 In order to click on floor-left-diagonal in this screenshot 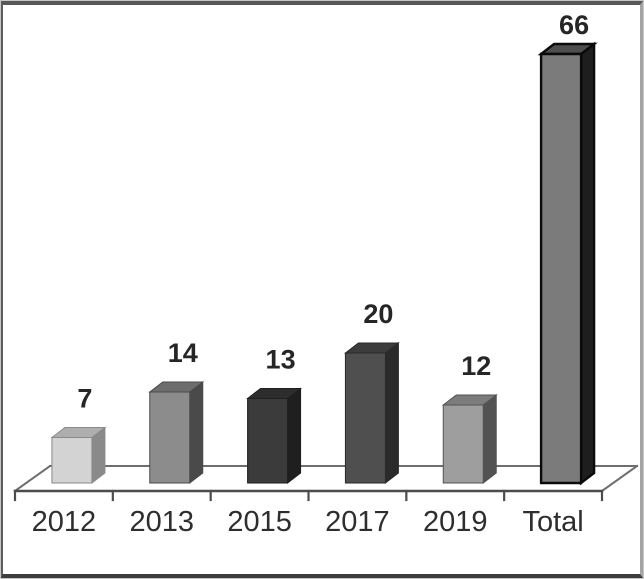, I will do `click(32, 478)`.